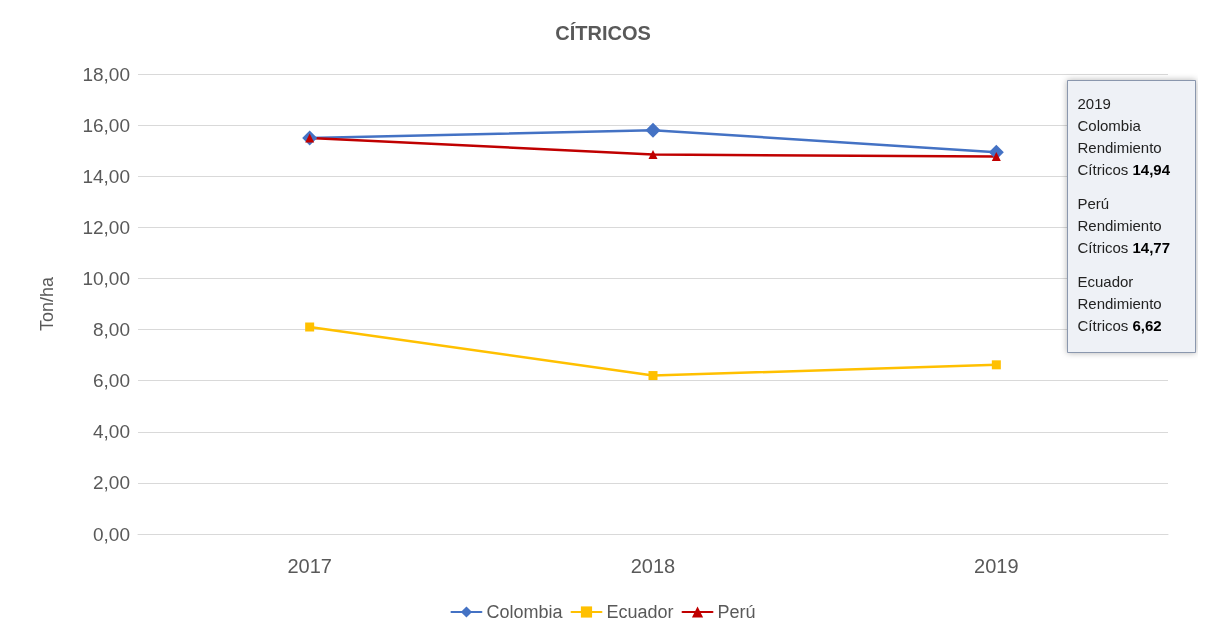 The height and width of the screenshot is (637, 1209). I want to click on y-tick-label: 18,00, so click(106, 74).